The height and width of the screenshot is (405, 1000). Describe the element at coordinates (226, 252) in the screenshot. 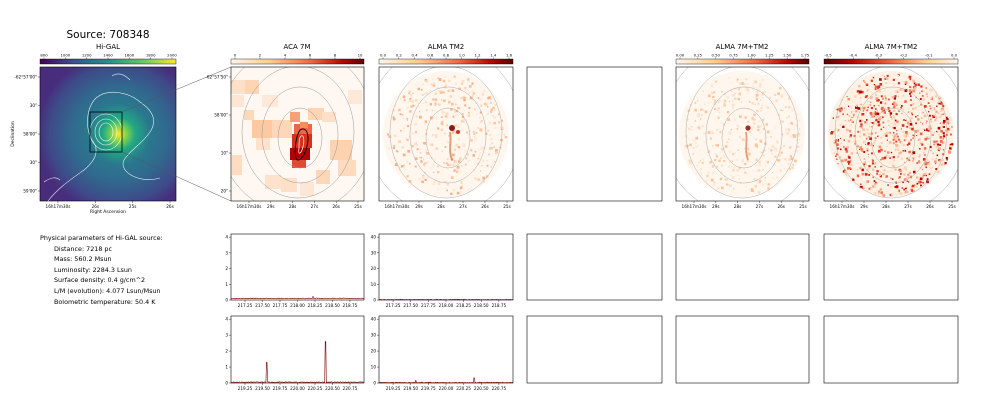

I see `tick-label: 3` at that location.